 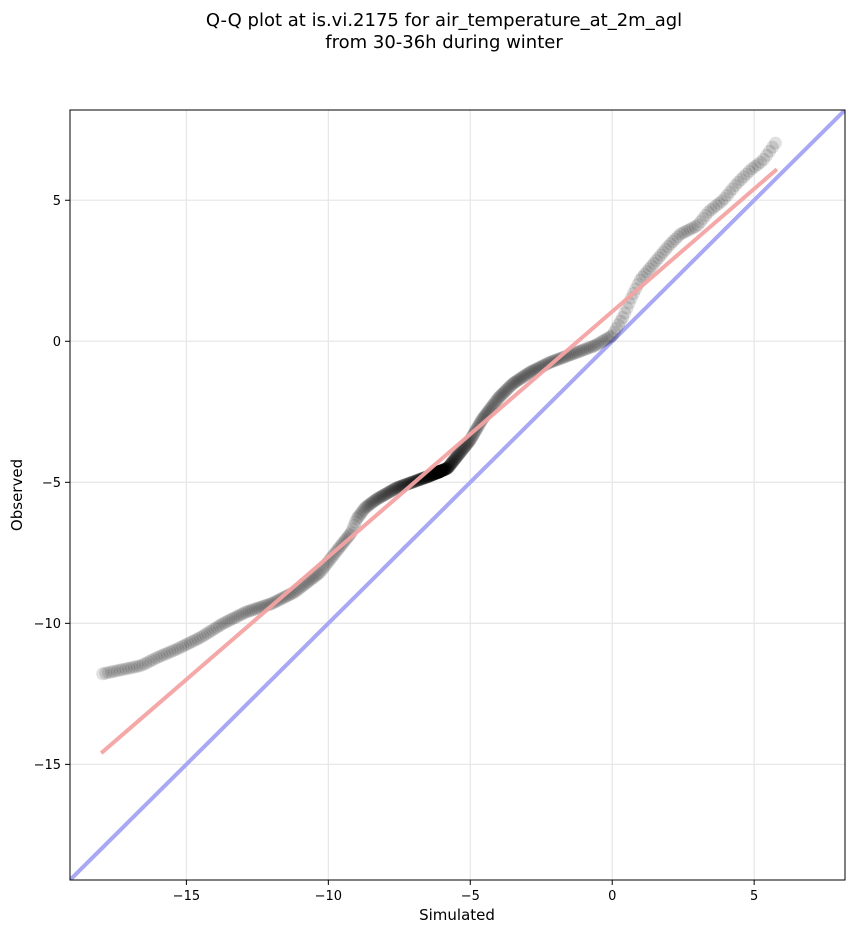 What do you see at coordinates (51, 483) in the screenshot?
I see `y-tick-label: −5` at bounding box center [51, 483].